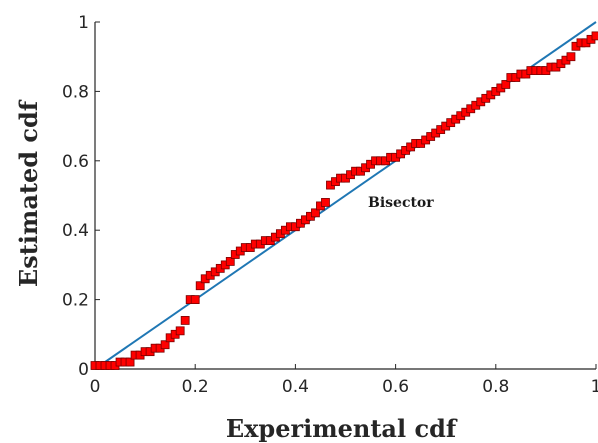  I want to click on bisector-annotation: Bisector, so click(401, 203).